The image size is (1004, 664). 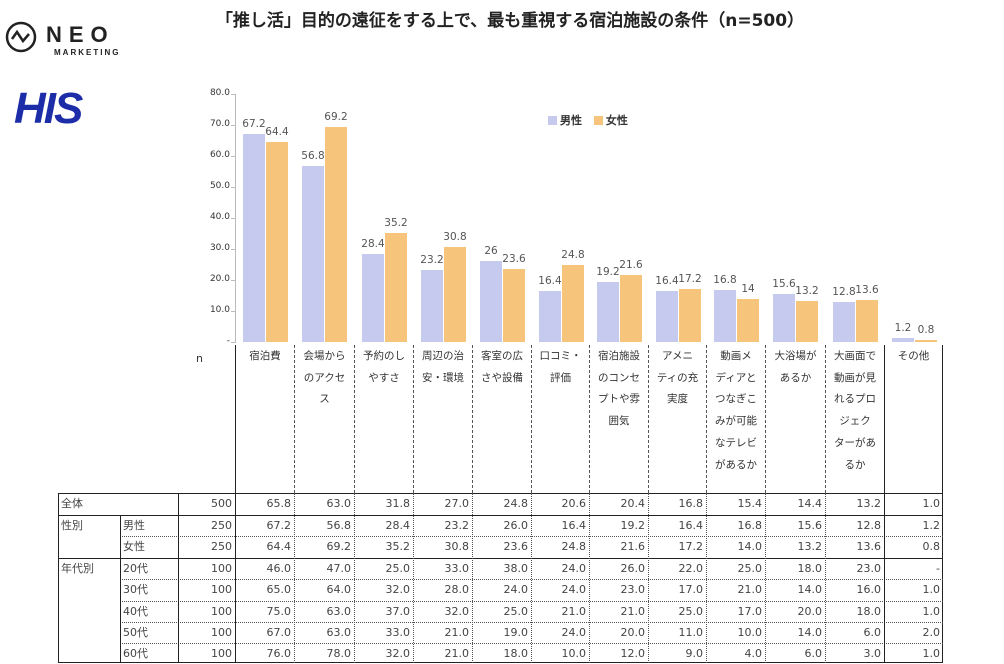 I want to click on y-tick-label: 50.0, so click(x=219, y=186).